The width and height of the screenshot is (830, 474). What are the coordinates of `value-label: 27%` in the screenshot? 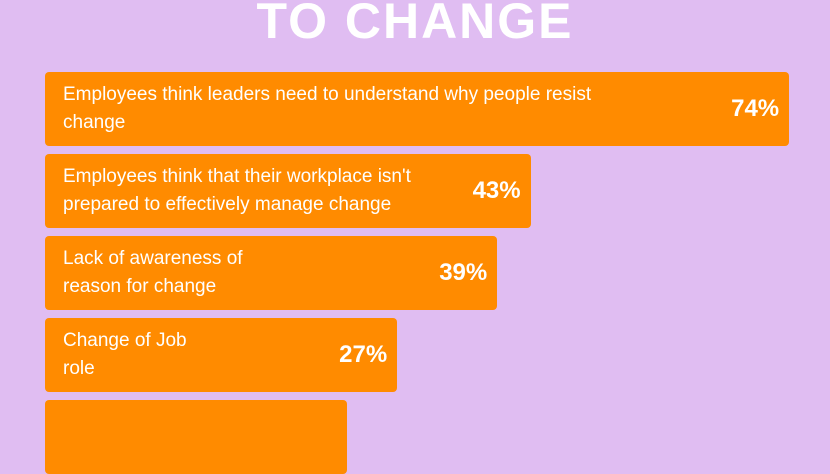 It's located at (363, 354).